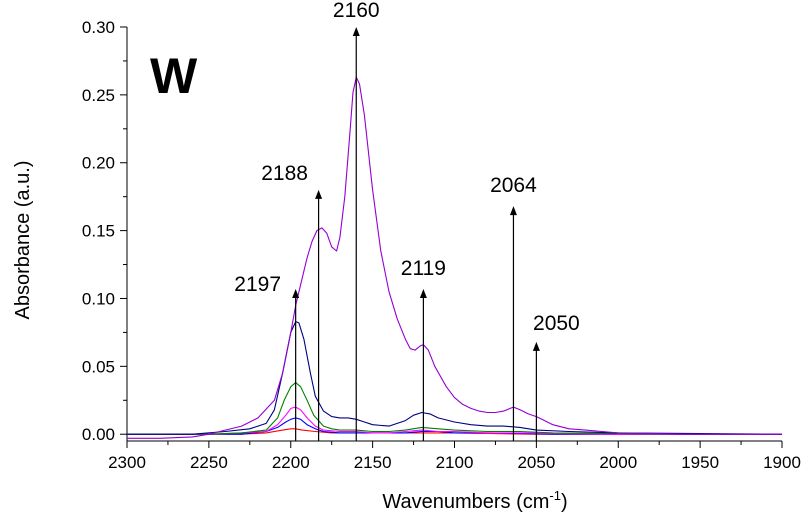  I want to click on x-tick-label: 2000, so click(618, 462).